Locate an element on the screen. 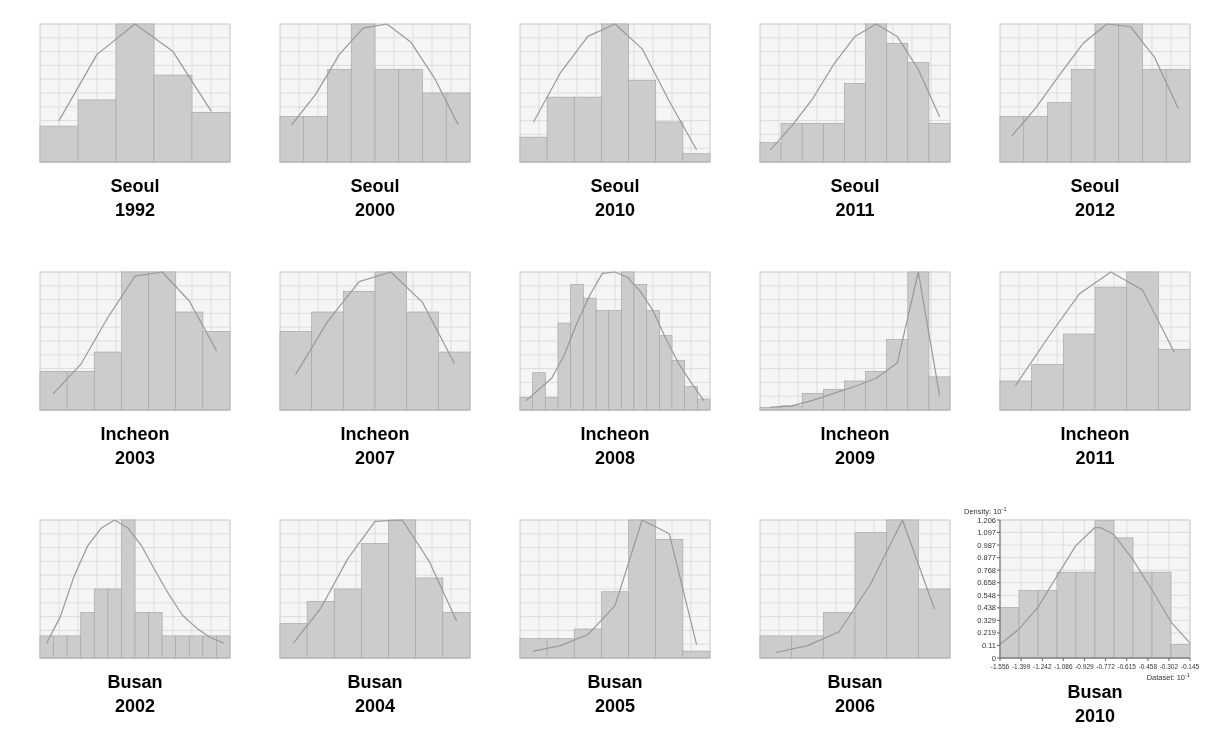 The height and width of the screenshot is (744, 1210). text: 2002 is located at coordinates (135, 706).